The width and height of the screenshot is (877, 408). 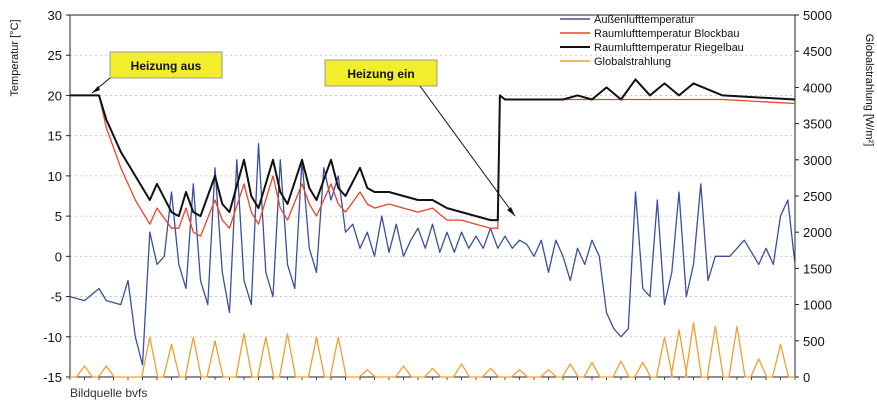 I want to click on y-tick-left-9: -15, so click(x=52, y=377).